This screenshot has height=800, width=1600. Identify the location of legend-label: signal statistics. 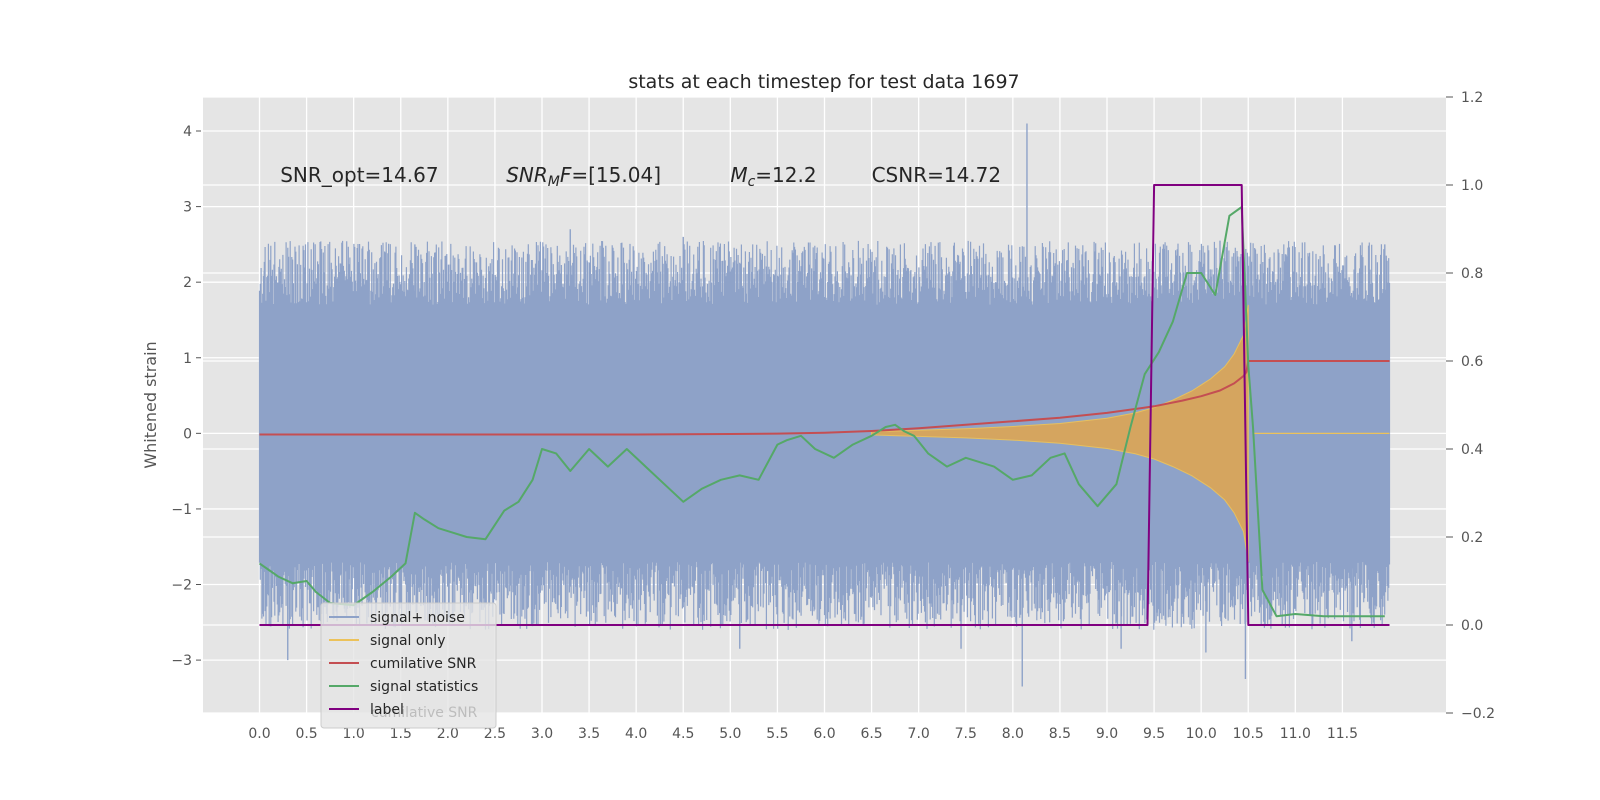
(424, 687).